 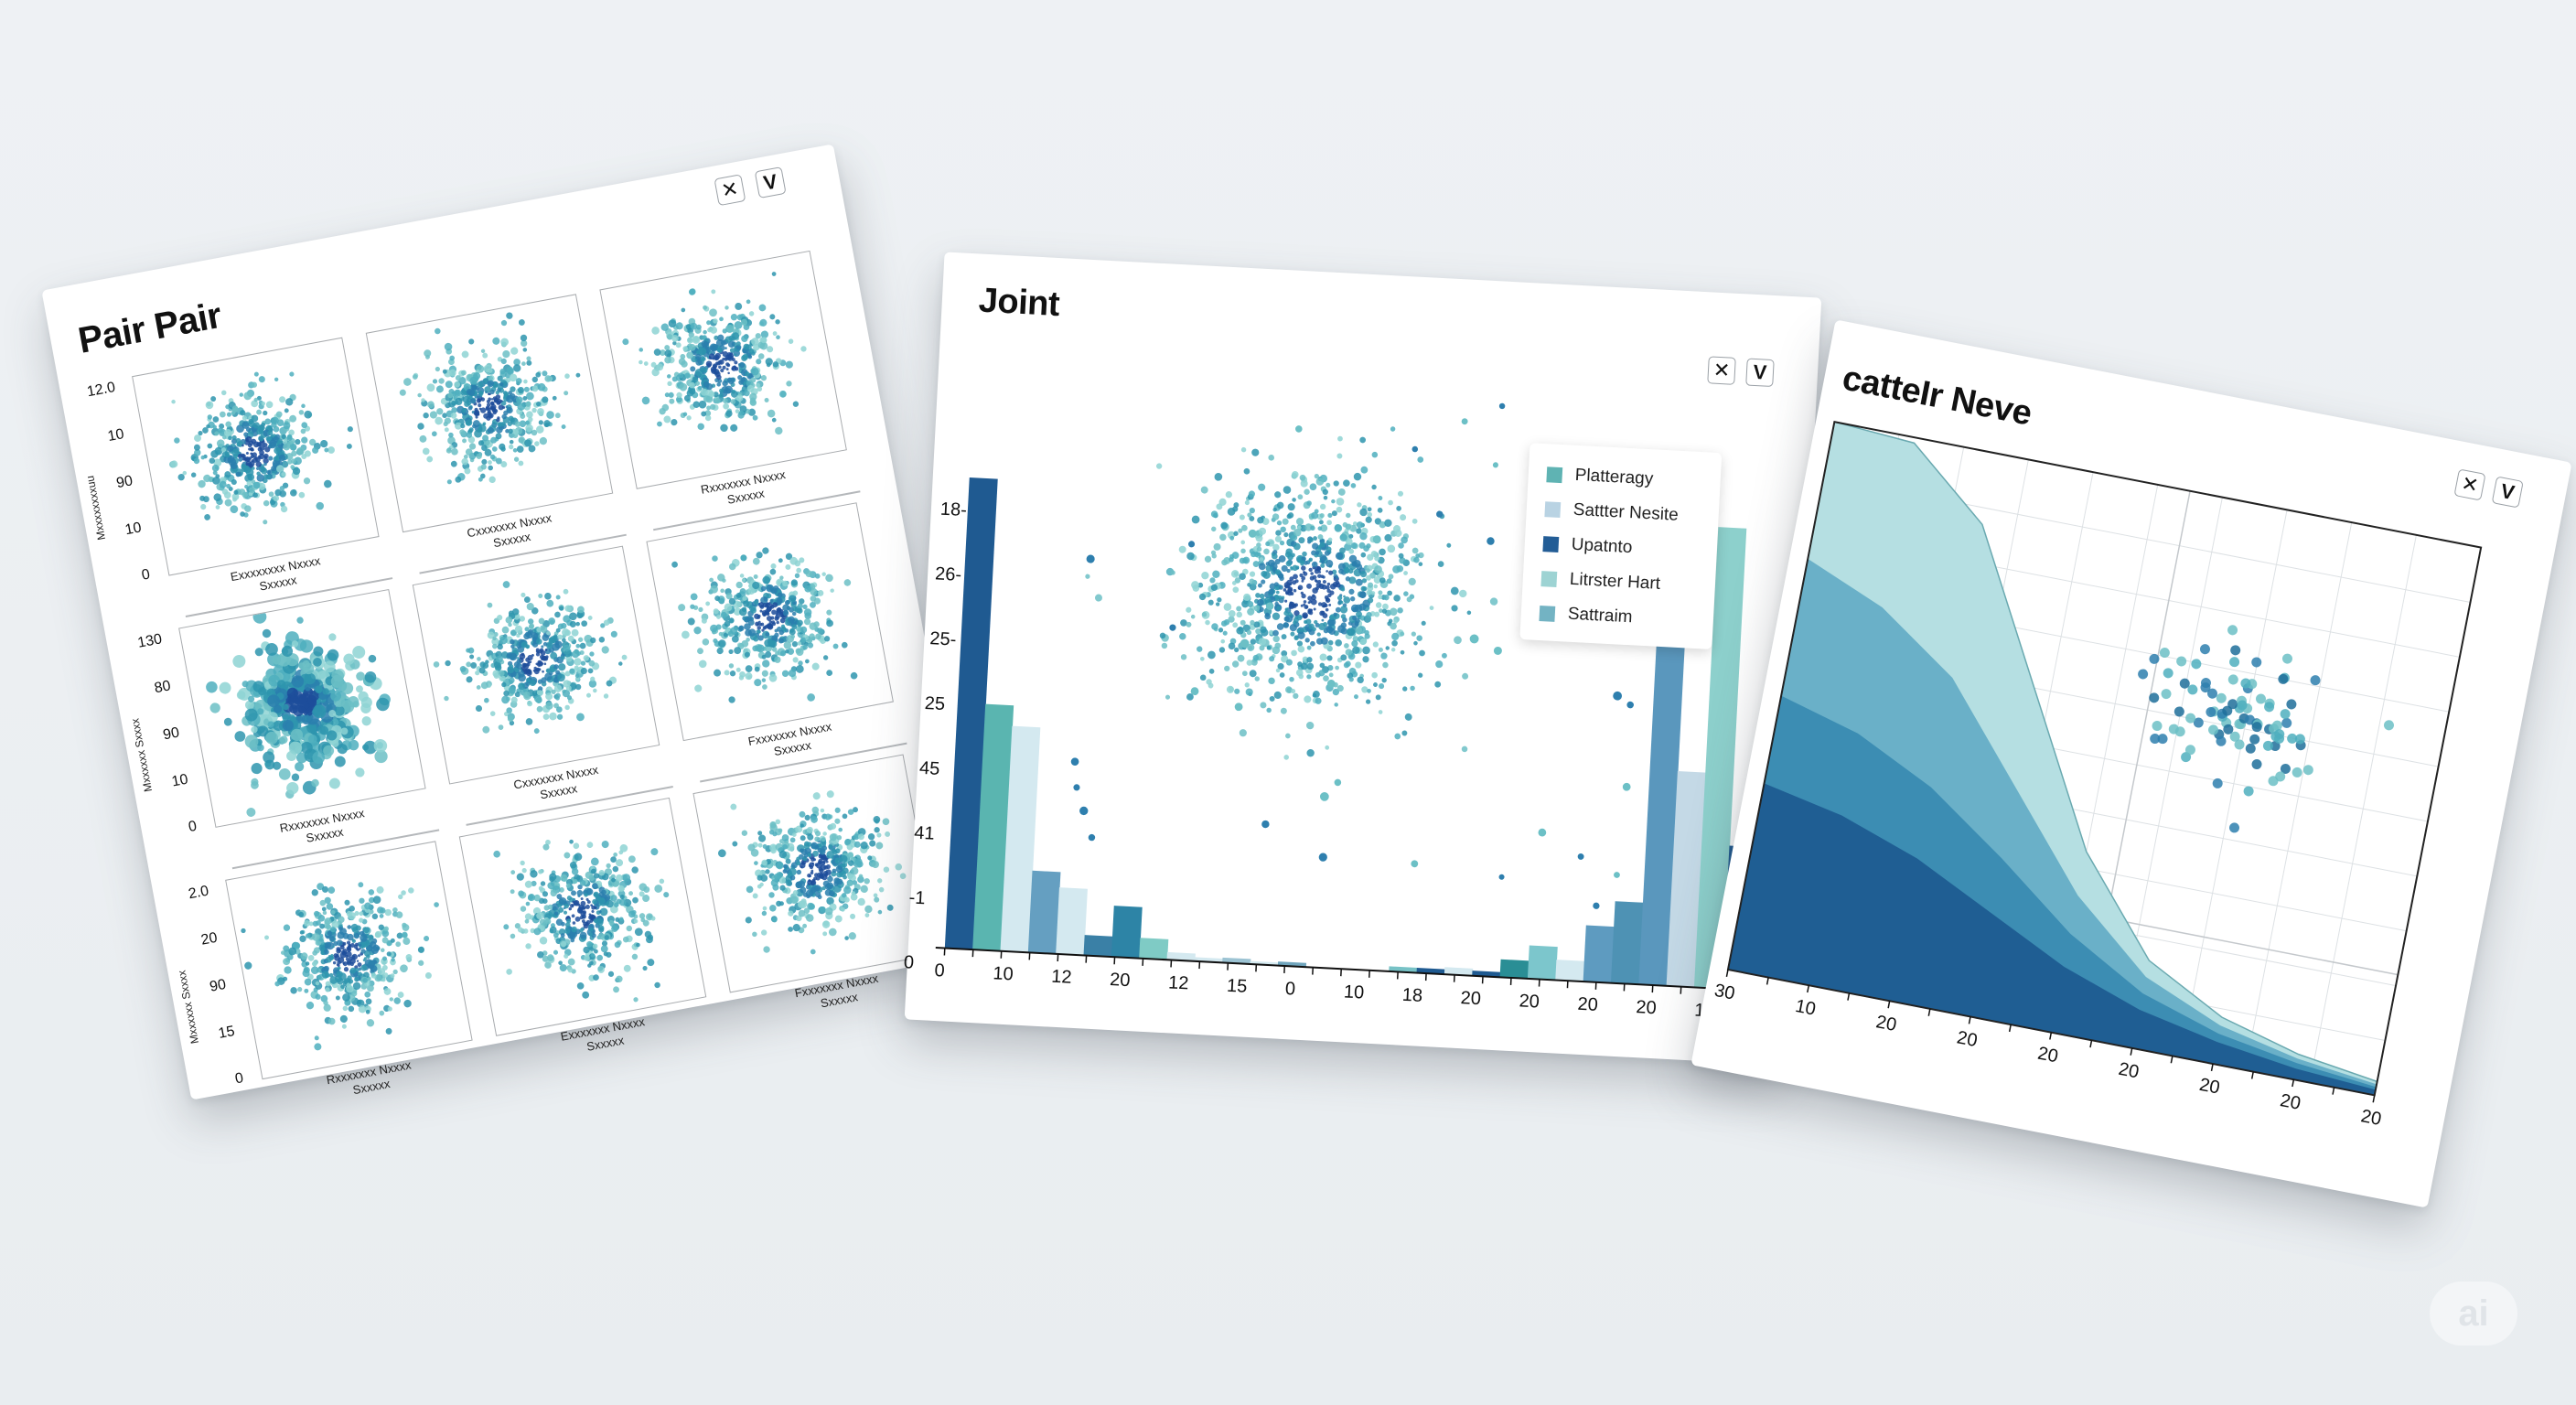 I want to click on ai-watermark: ai, so click(x=2474, y=1314).